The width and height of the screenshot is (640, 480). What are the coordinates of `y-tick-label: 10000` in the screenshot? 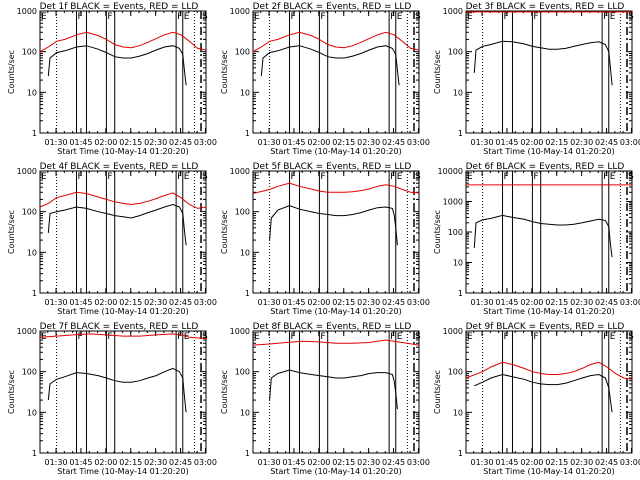 It's located at (450, 171).